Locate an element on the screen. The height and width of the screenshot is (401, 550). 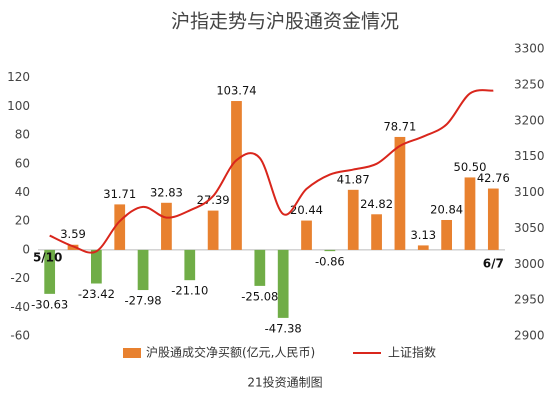
y-tick-label: 60 is located at coordinates (22, 163).